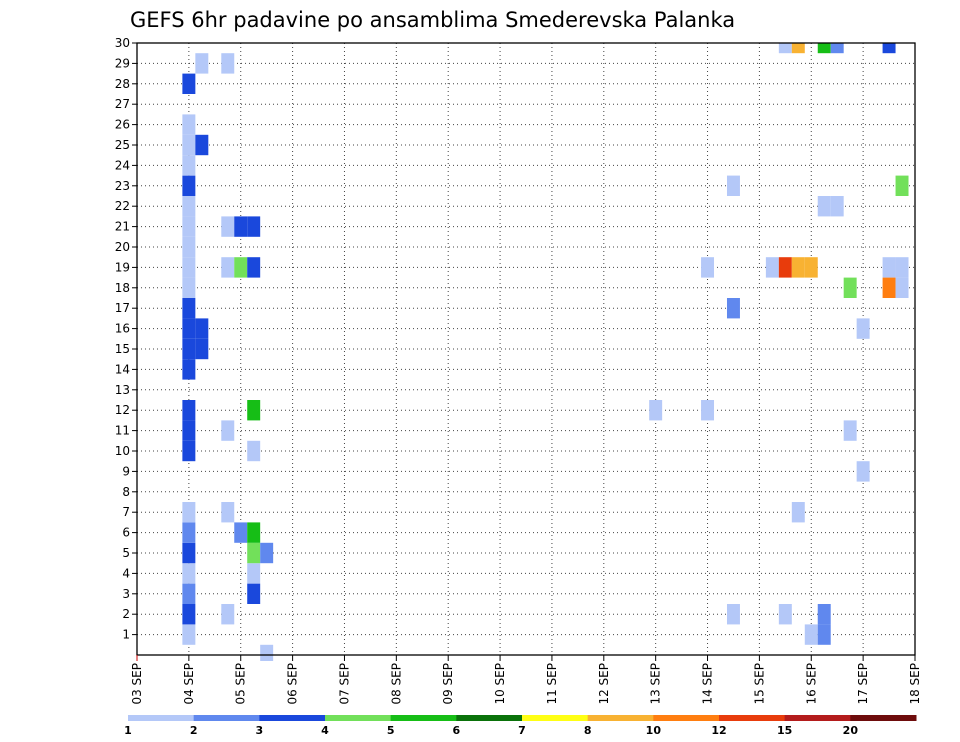 The height and width of the screenshot is (742, 960). What do you see at coordinates (759, 684) in the screenshot?
I see `x-tick-label: 15 SEP` at bounding box center [759, 684].